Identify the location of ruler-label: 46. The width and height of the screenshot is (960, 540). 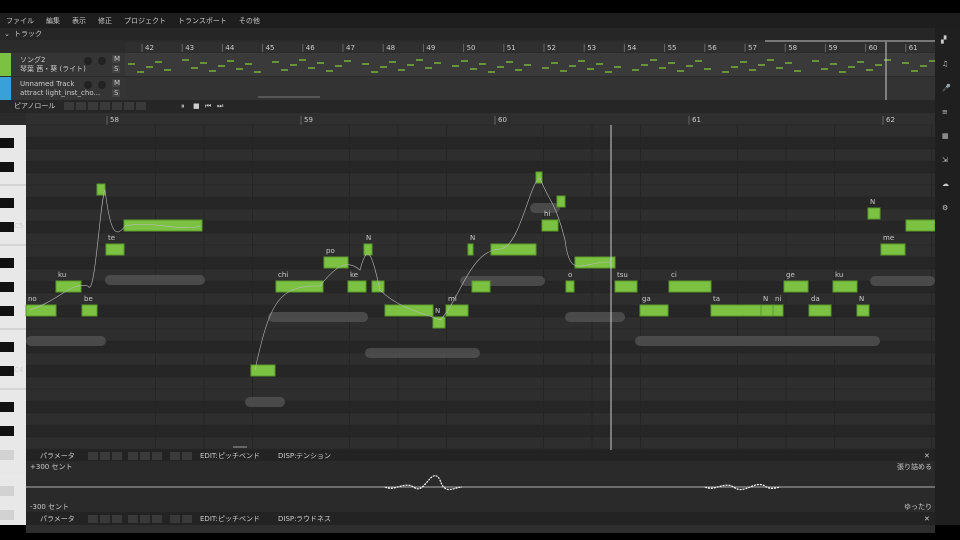
(310, 48).